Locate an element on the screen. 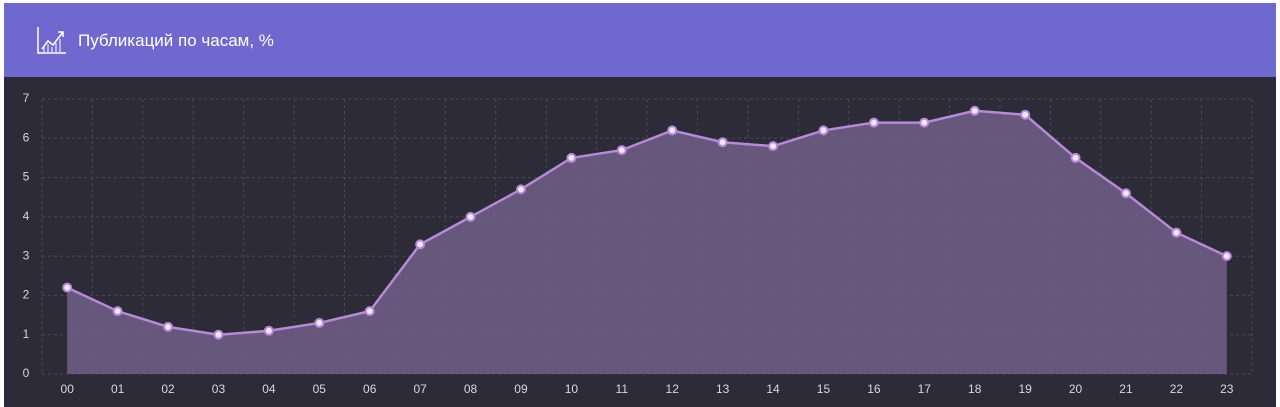 The image size is (1280, 407). x-tick-label: 15 is located at coordinates (824, 389).